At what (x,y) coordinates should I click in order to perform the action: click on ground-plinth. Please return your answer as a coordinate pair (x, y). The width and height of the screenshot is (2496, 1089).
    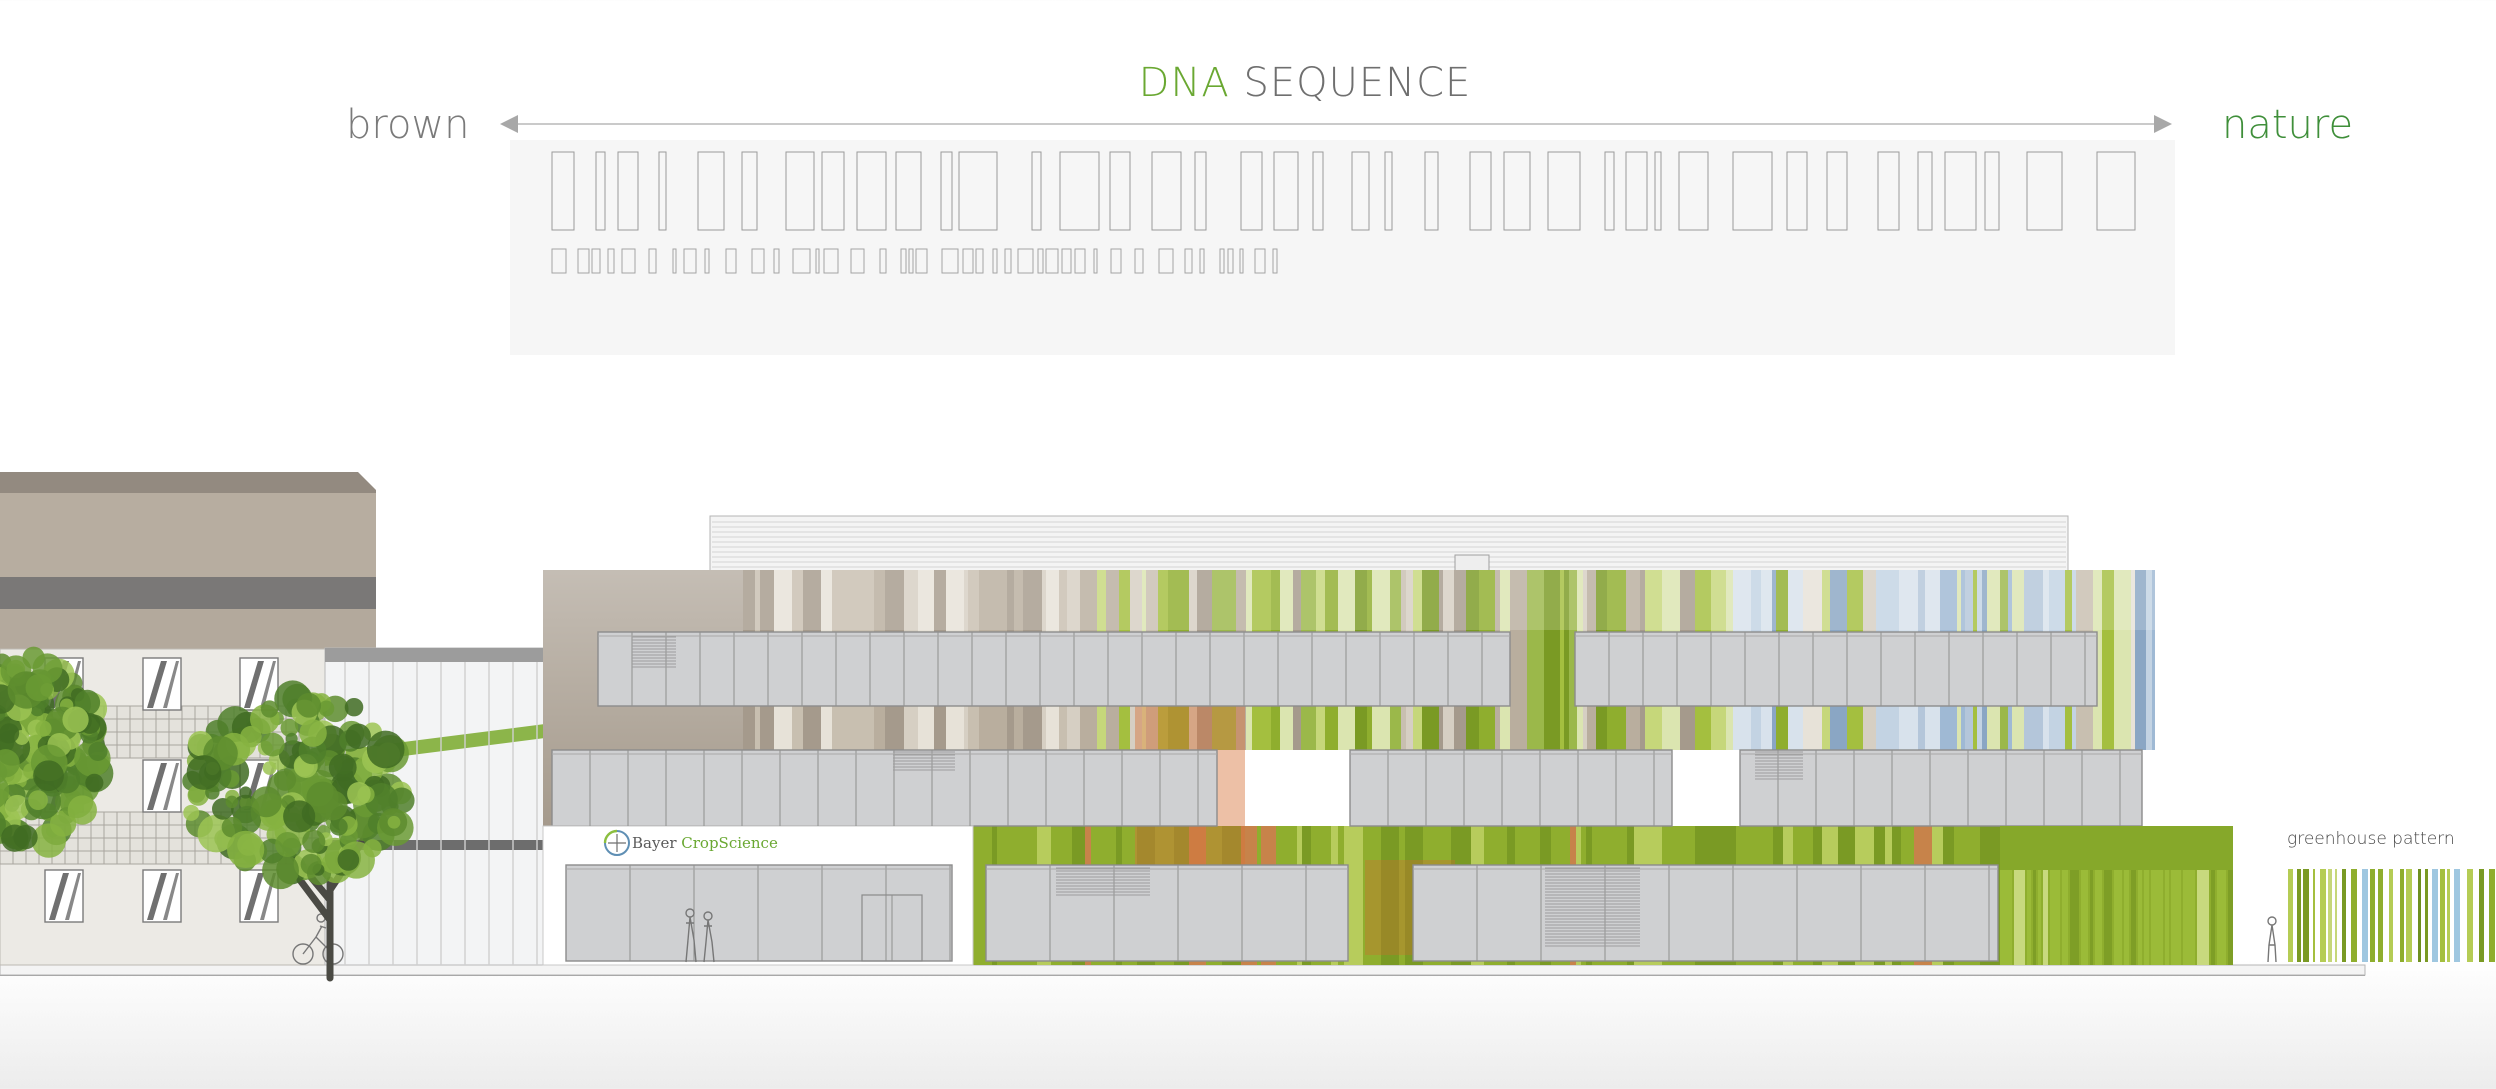
    Looking at the image, I should click on (1183, 970).